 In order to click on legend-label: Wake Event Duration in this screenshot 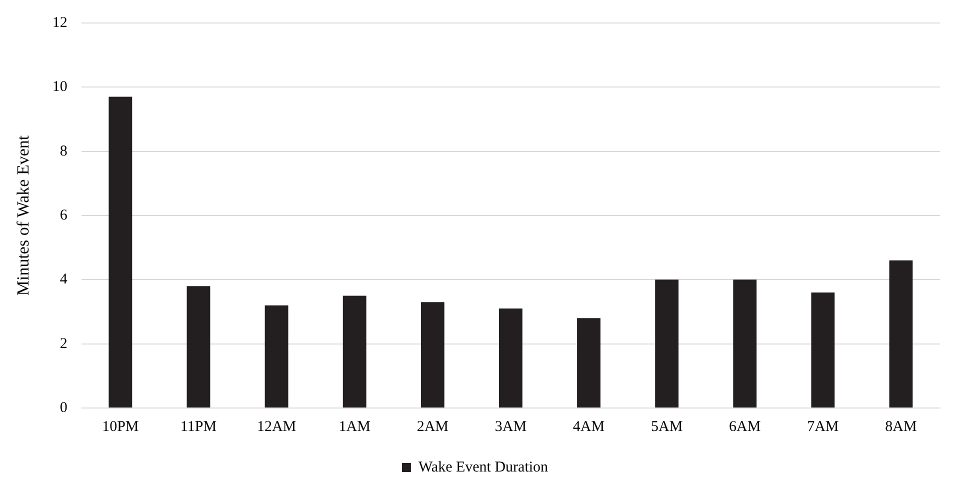, I will do `click(483, 467)`.